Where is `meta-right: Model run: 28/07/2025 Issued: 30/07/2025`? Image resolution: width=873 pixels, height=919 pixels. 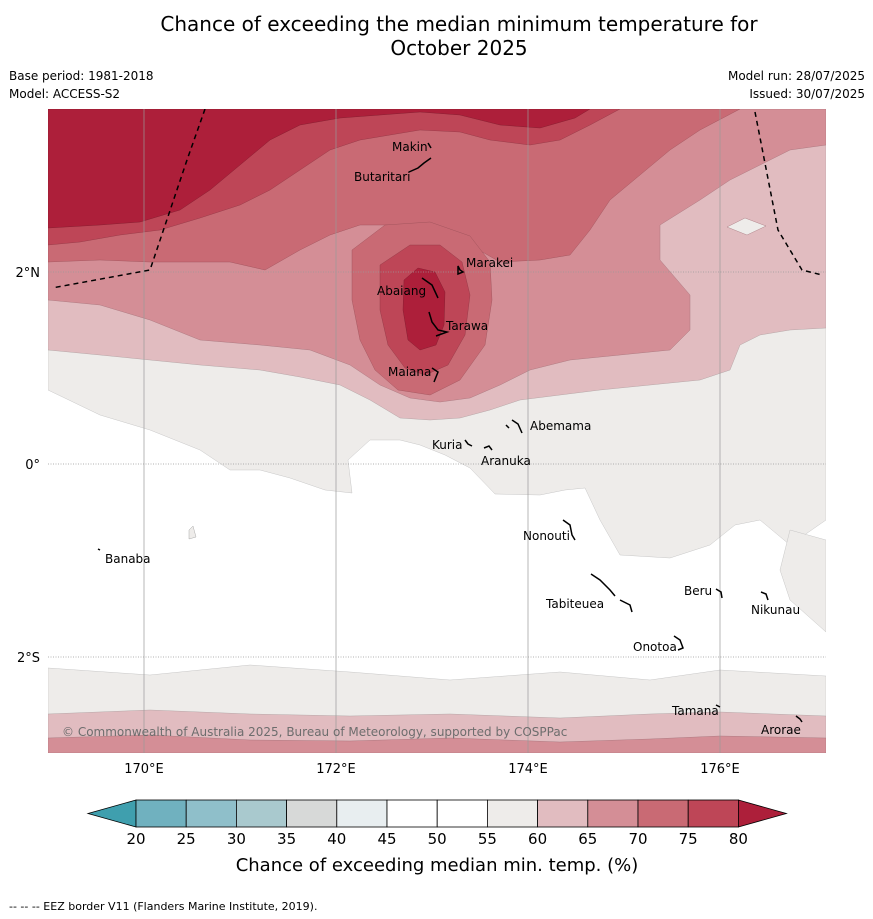 meta-right: Model run: 28/07/2025 Issued: 30/07/2025 is located at coordinates (796, 87).